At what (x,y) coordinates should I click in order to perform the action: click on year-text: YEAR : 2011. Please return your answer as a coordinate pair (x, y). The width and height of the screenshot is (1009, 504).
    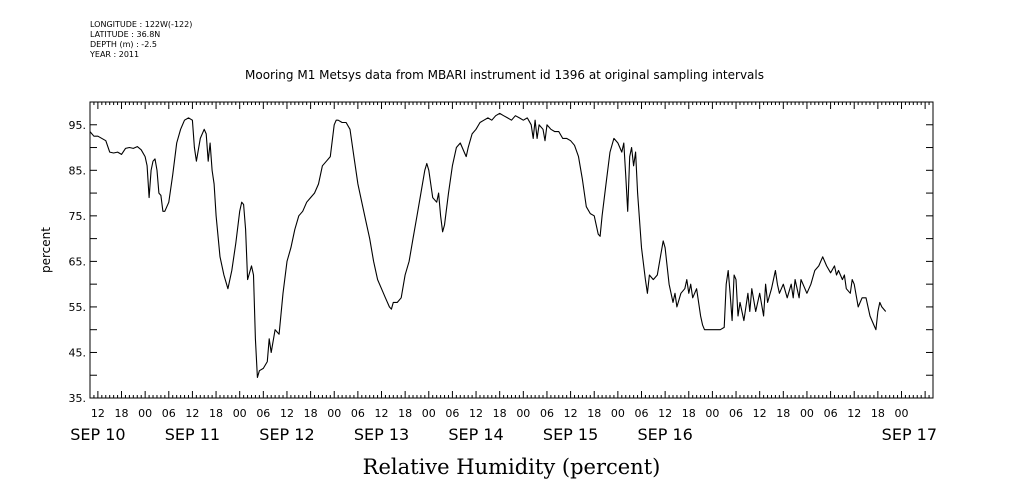
    Looking at the image, I should click on (115, 54).